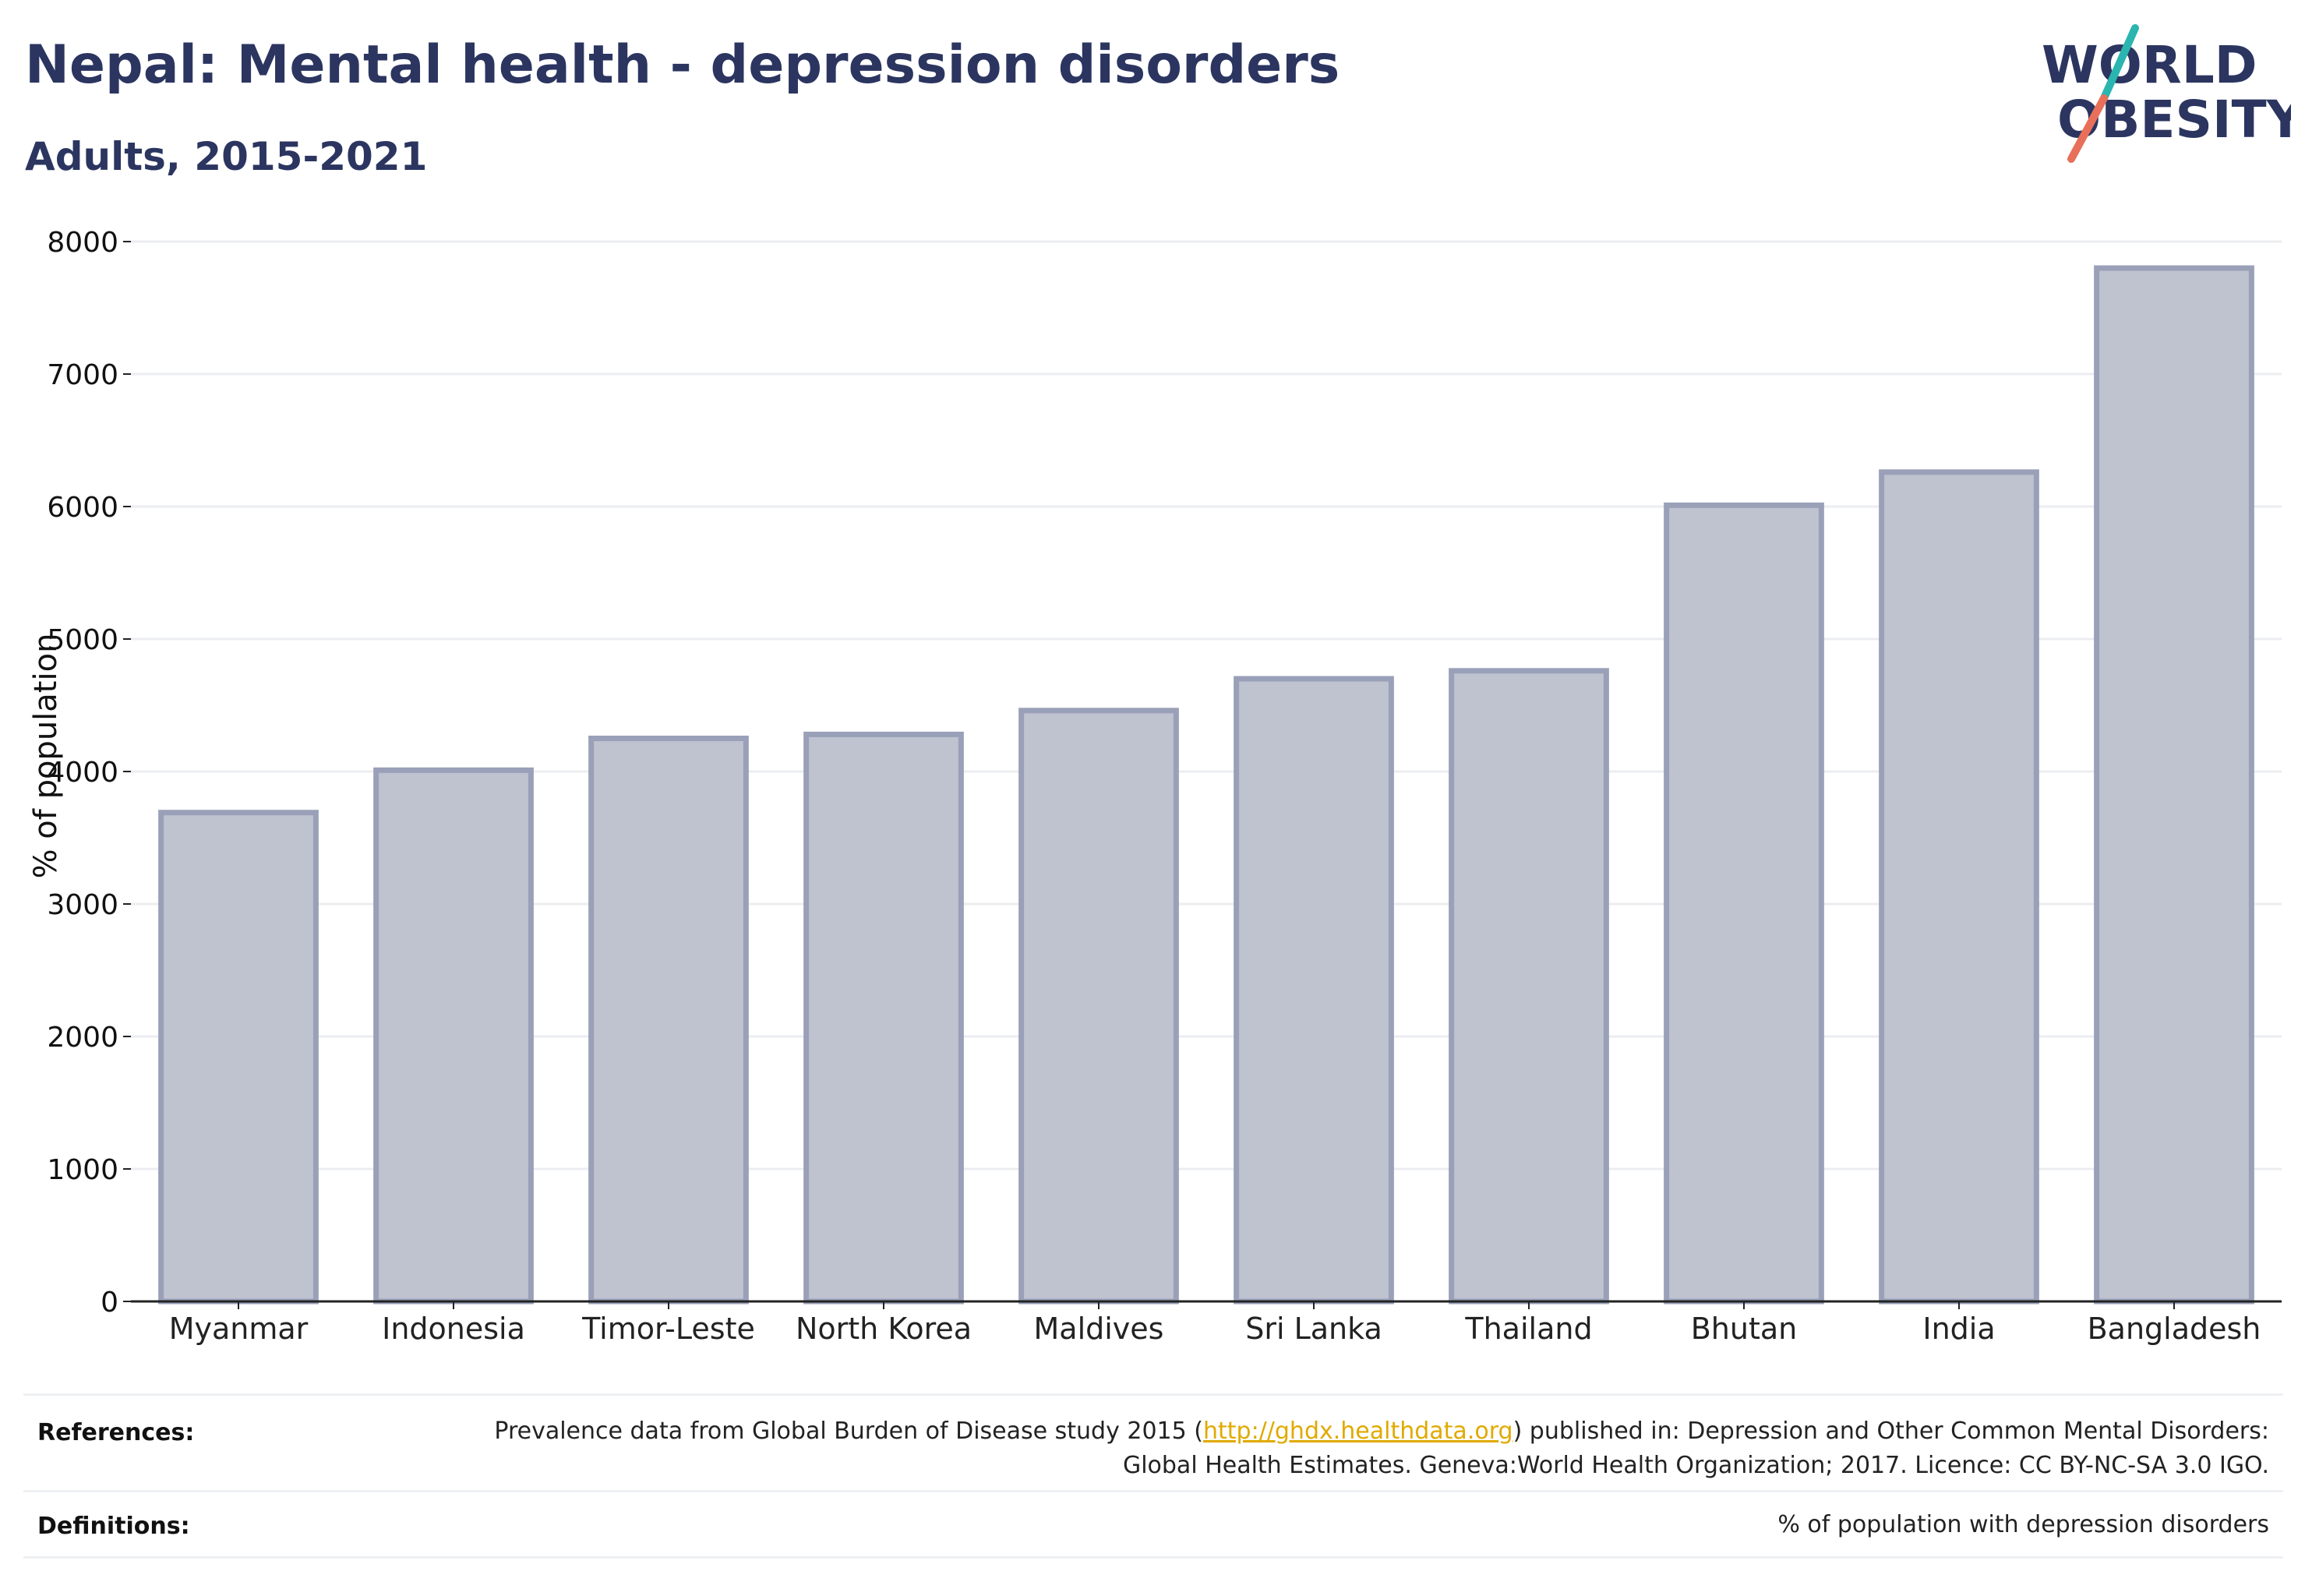 Image resolution: width=2305 pixels, height=1596 pixels. Describe the element at coordinates (82, 1170) in the screenshot. I see `y-tick-label: 1000` at that location.